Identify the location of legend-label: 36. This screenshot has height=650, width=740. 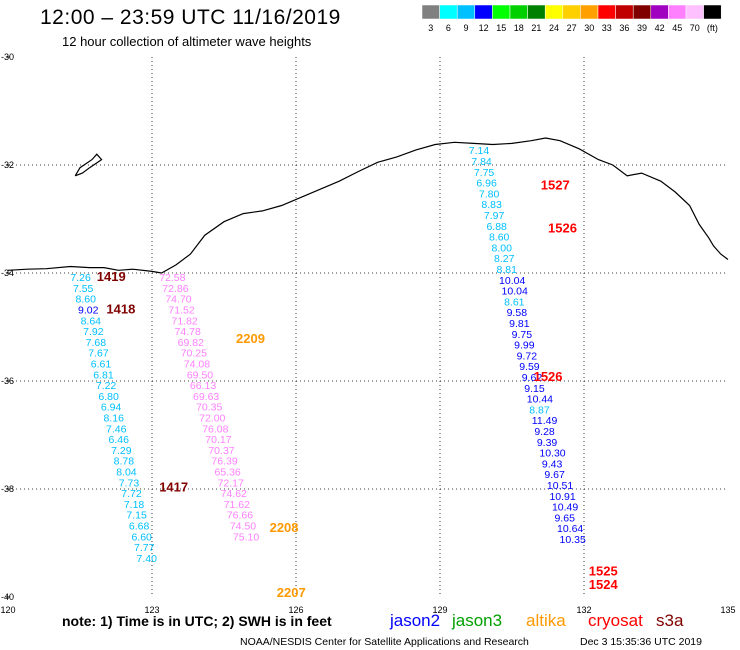
(624, 28).